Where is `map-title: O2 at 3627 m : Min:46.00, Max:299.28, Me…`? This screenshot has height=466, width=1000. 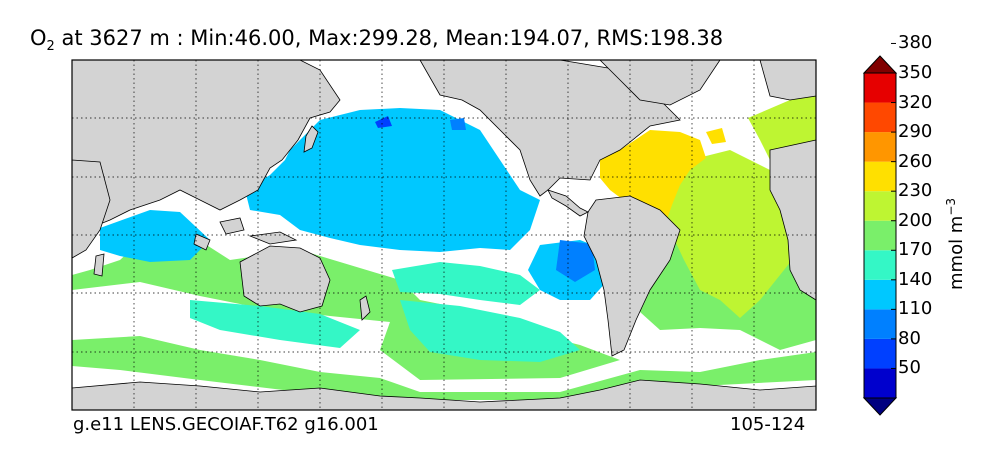 map-title: O2 at 3627 m : Min:46.00, Max:299.28, Me… is located at coordinates (376, 40).